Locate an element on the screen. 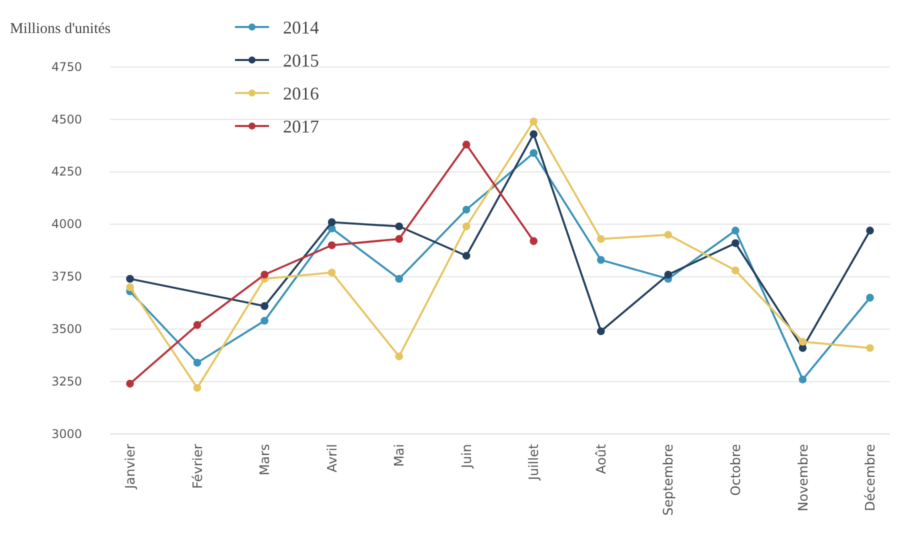  legend-label: 2014 is located at coordinates (301, 27).